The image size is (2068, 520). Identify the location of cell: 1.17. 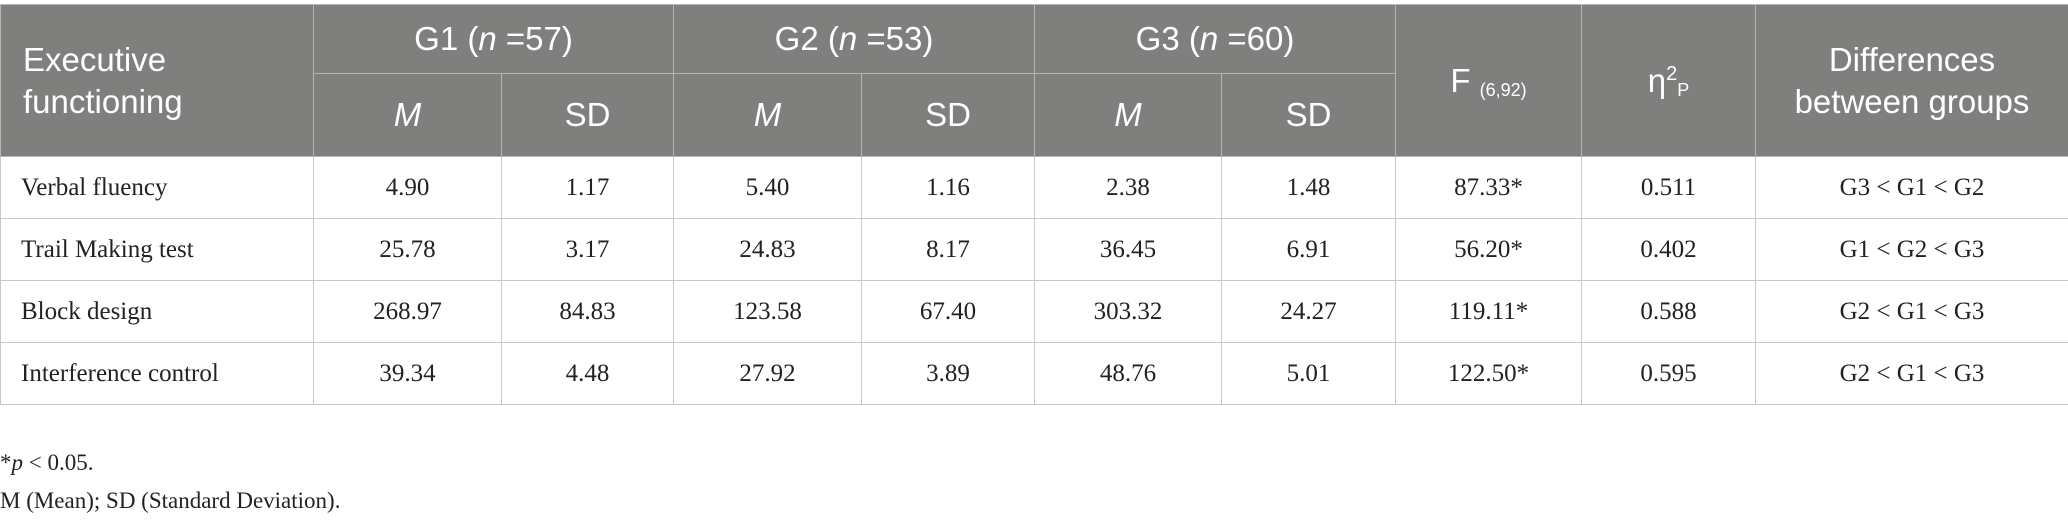
(588, 188).